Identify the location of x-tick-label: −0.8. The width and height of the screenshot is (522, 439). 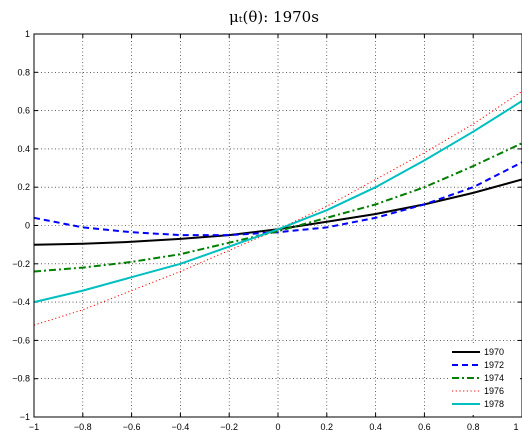
(83, 427).